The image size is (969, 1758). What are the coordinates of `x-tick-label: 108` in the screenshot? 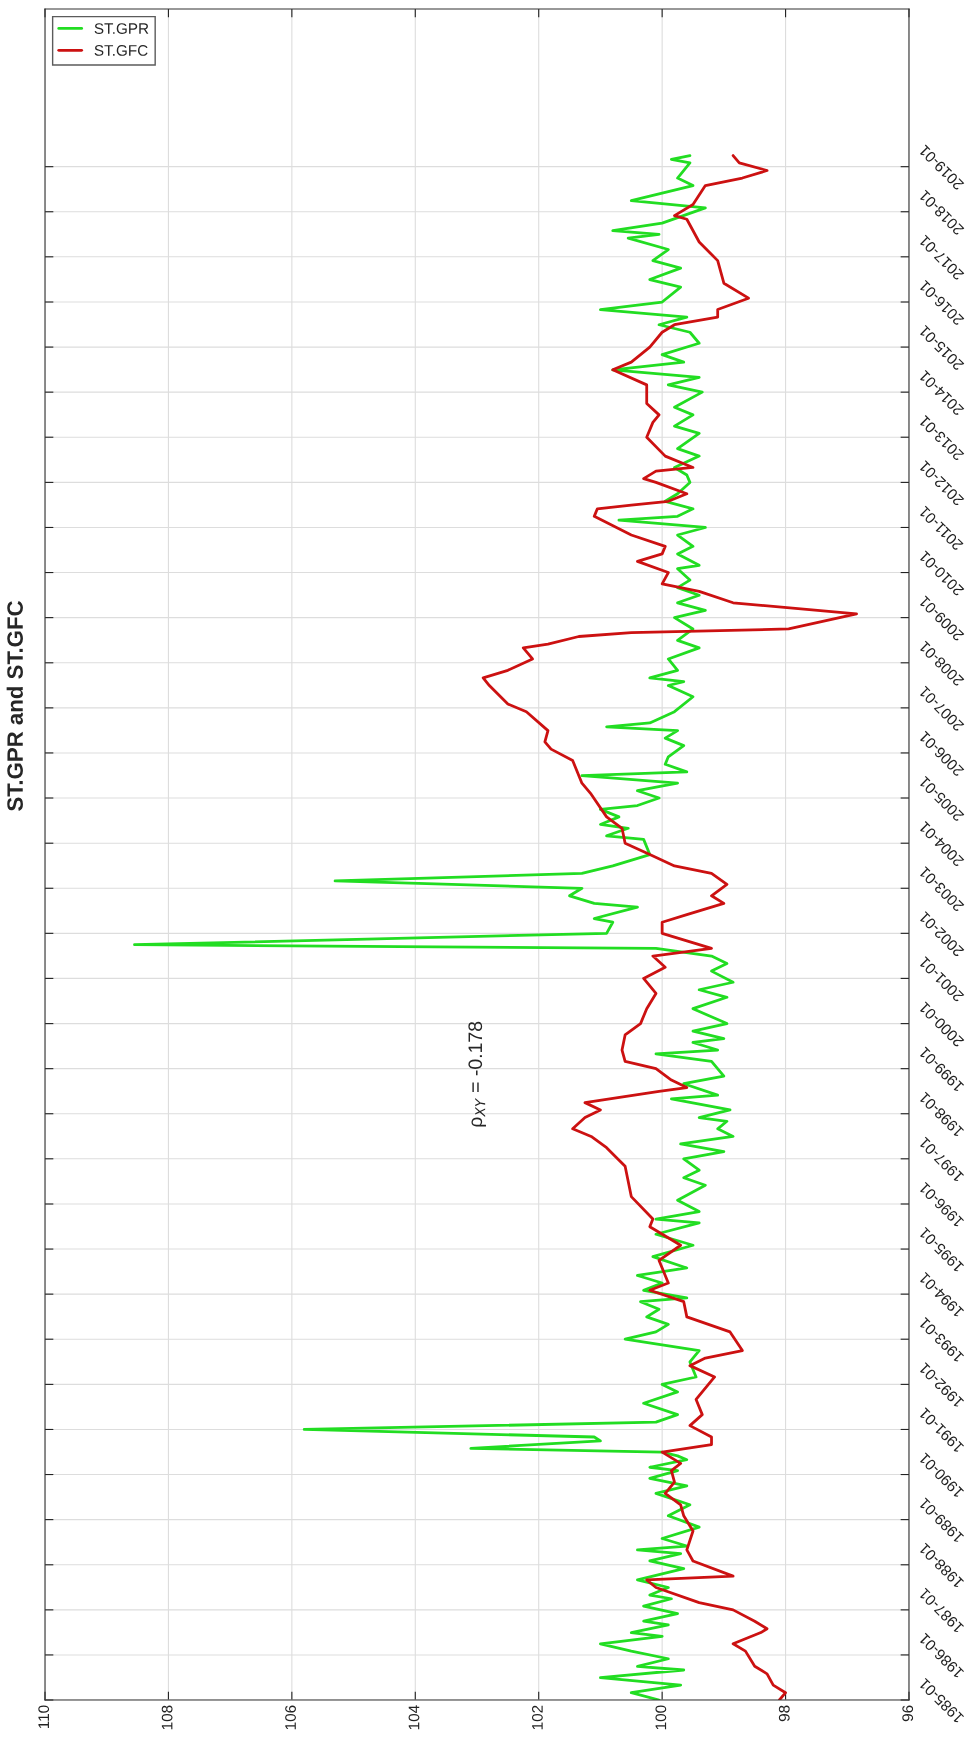 It's located at (167, 1717).